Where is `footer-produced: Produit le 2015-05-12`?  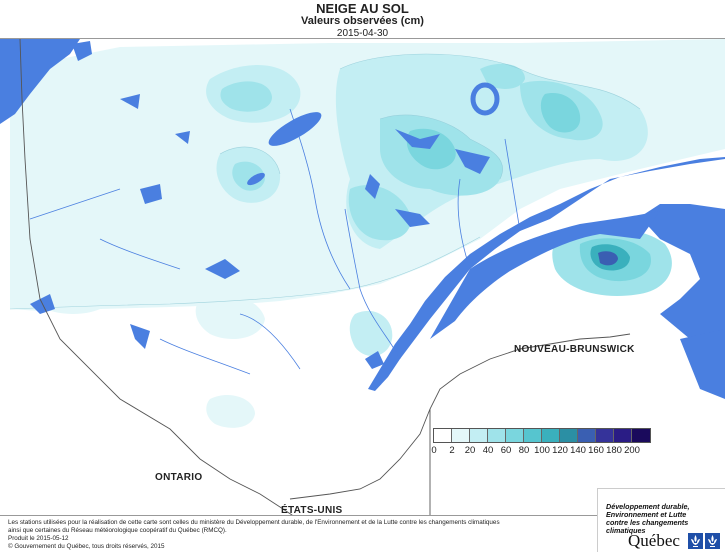
footer-produced: Produit le 2015-05-12 is located at coordinates (38, 538).